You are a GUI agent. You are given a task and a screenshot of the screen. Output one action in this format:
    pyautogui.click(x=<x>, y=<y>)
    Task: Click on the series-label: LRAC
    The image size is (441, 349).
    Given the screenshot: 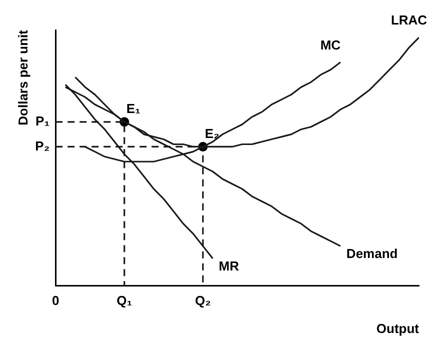 What is the action you would take?
    pyautogui.click(x=409, y=20)
    